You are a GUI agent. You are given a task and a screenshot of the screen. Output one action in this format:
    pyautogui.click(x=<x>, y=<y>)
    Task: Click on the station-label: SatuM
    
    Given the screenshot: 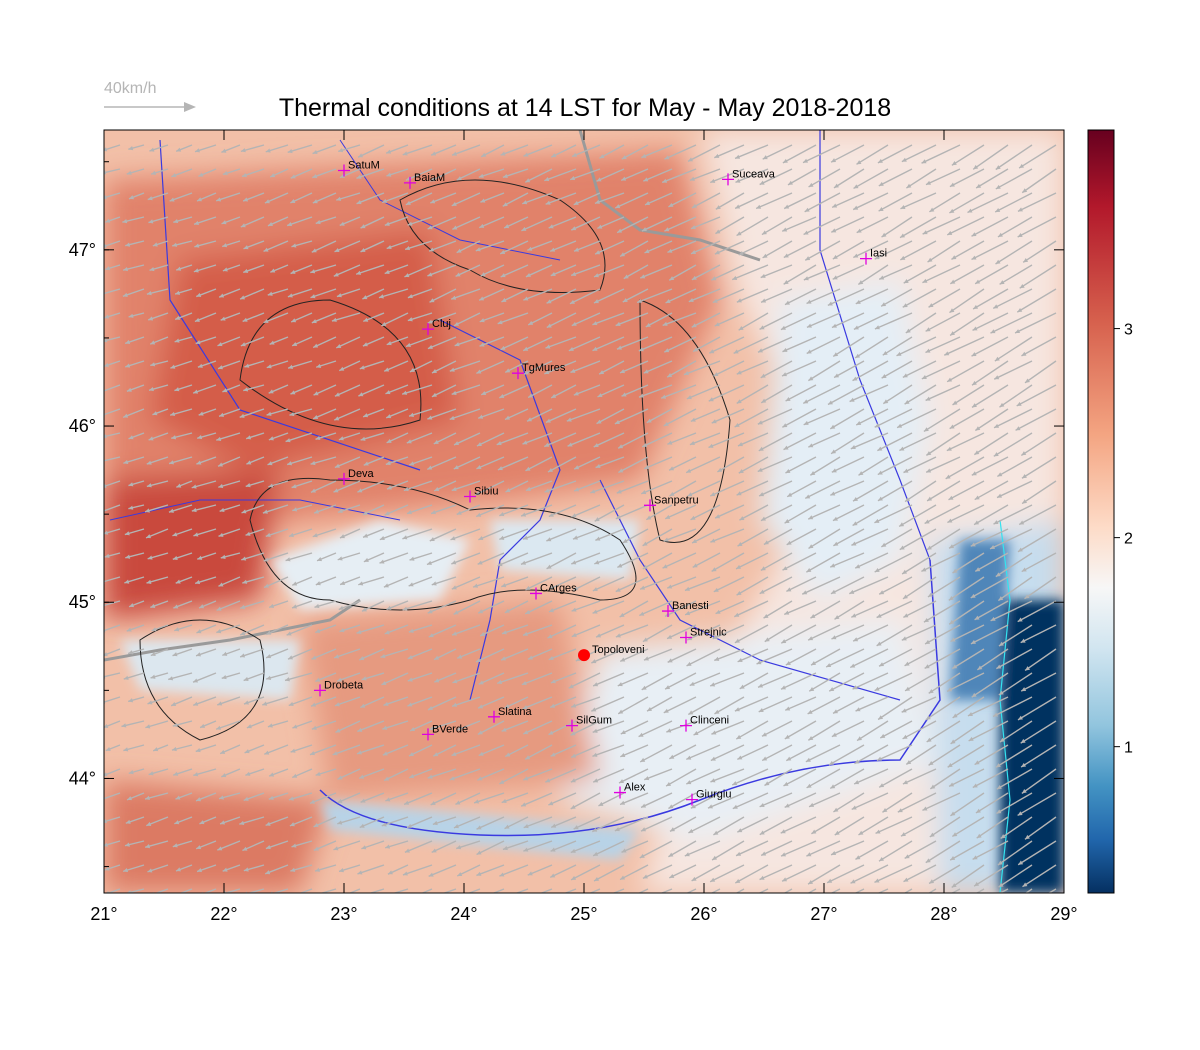 What is the action you would take?
    pyautogui.click(x=364, y=166)
    